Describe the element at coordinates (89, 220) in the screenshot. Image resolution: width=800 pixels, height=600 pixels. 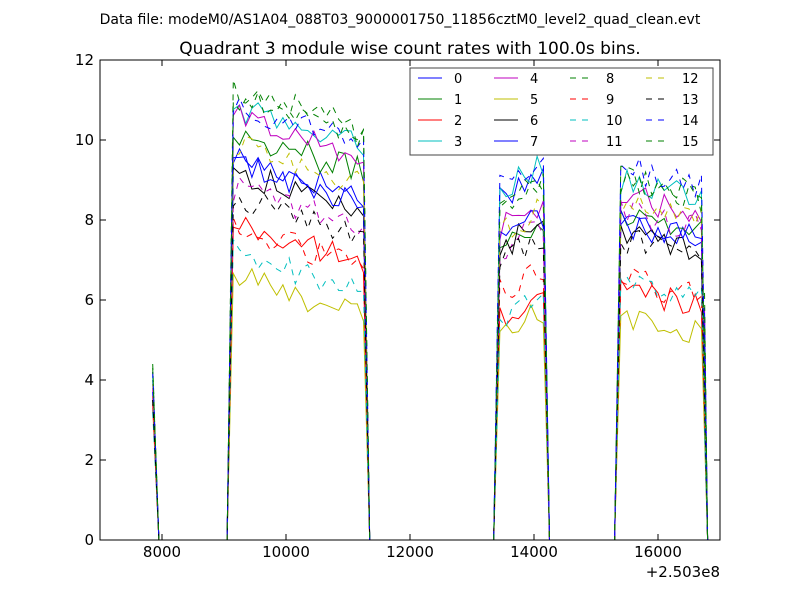
I see `y-tick-label: 8` at that location.